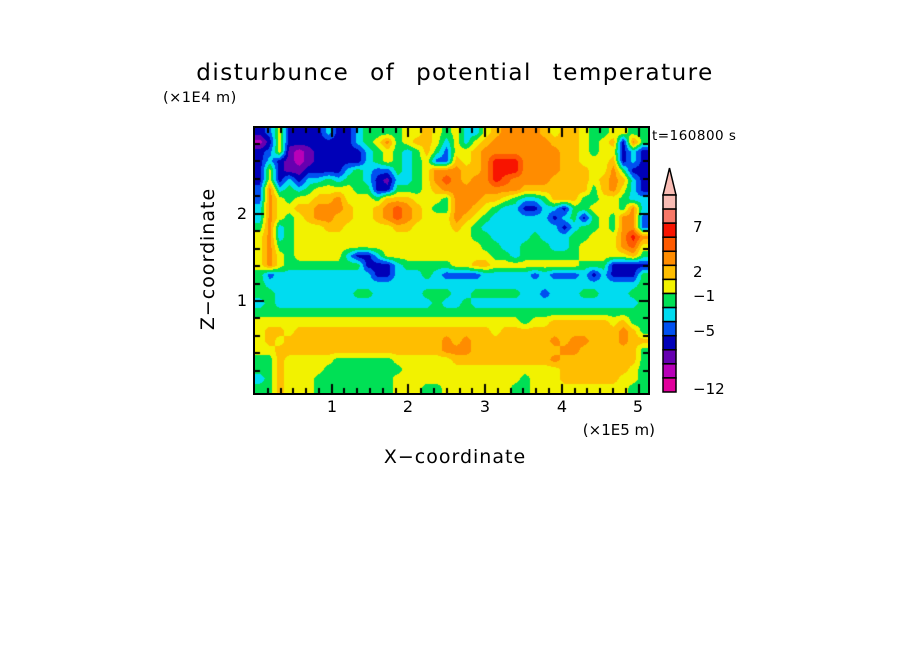 This screenshot has height=654, width=904. I want to click on colorbar-label-−12: −12, so click(709, 389).